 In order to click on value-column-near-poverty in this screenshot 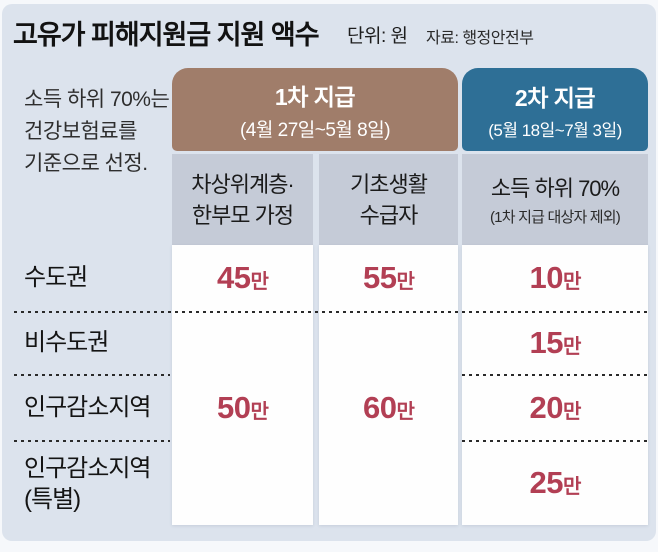, I will do `click(242, 385)`.